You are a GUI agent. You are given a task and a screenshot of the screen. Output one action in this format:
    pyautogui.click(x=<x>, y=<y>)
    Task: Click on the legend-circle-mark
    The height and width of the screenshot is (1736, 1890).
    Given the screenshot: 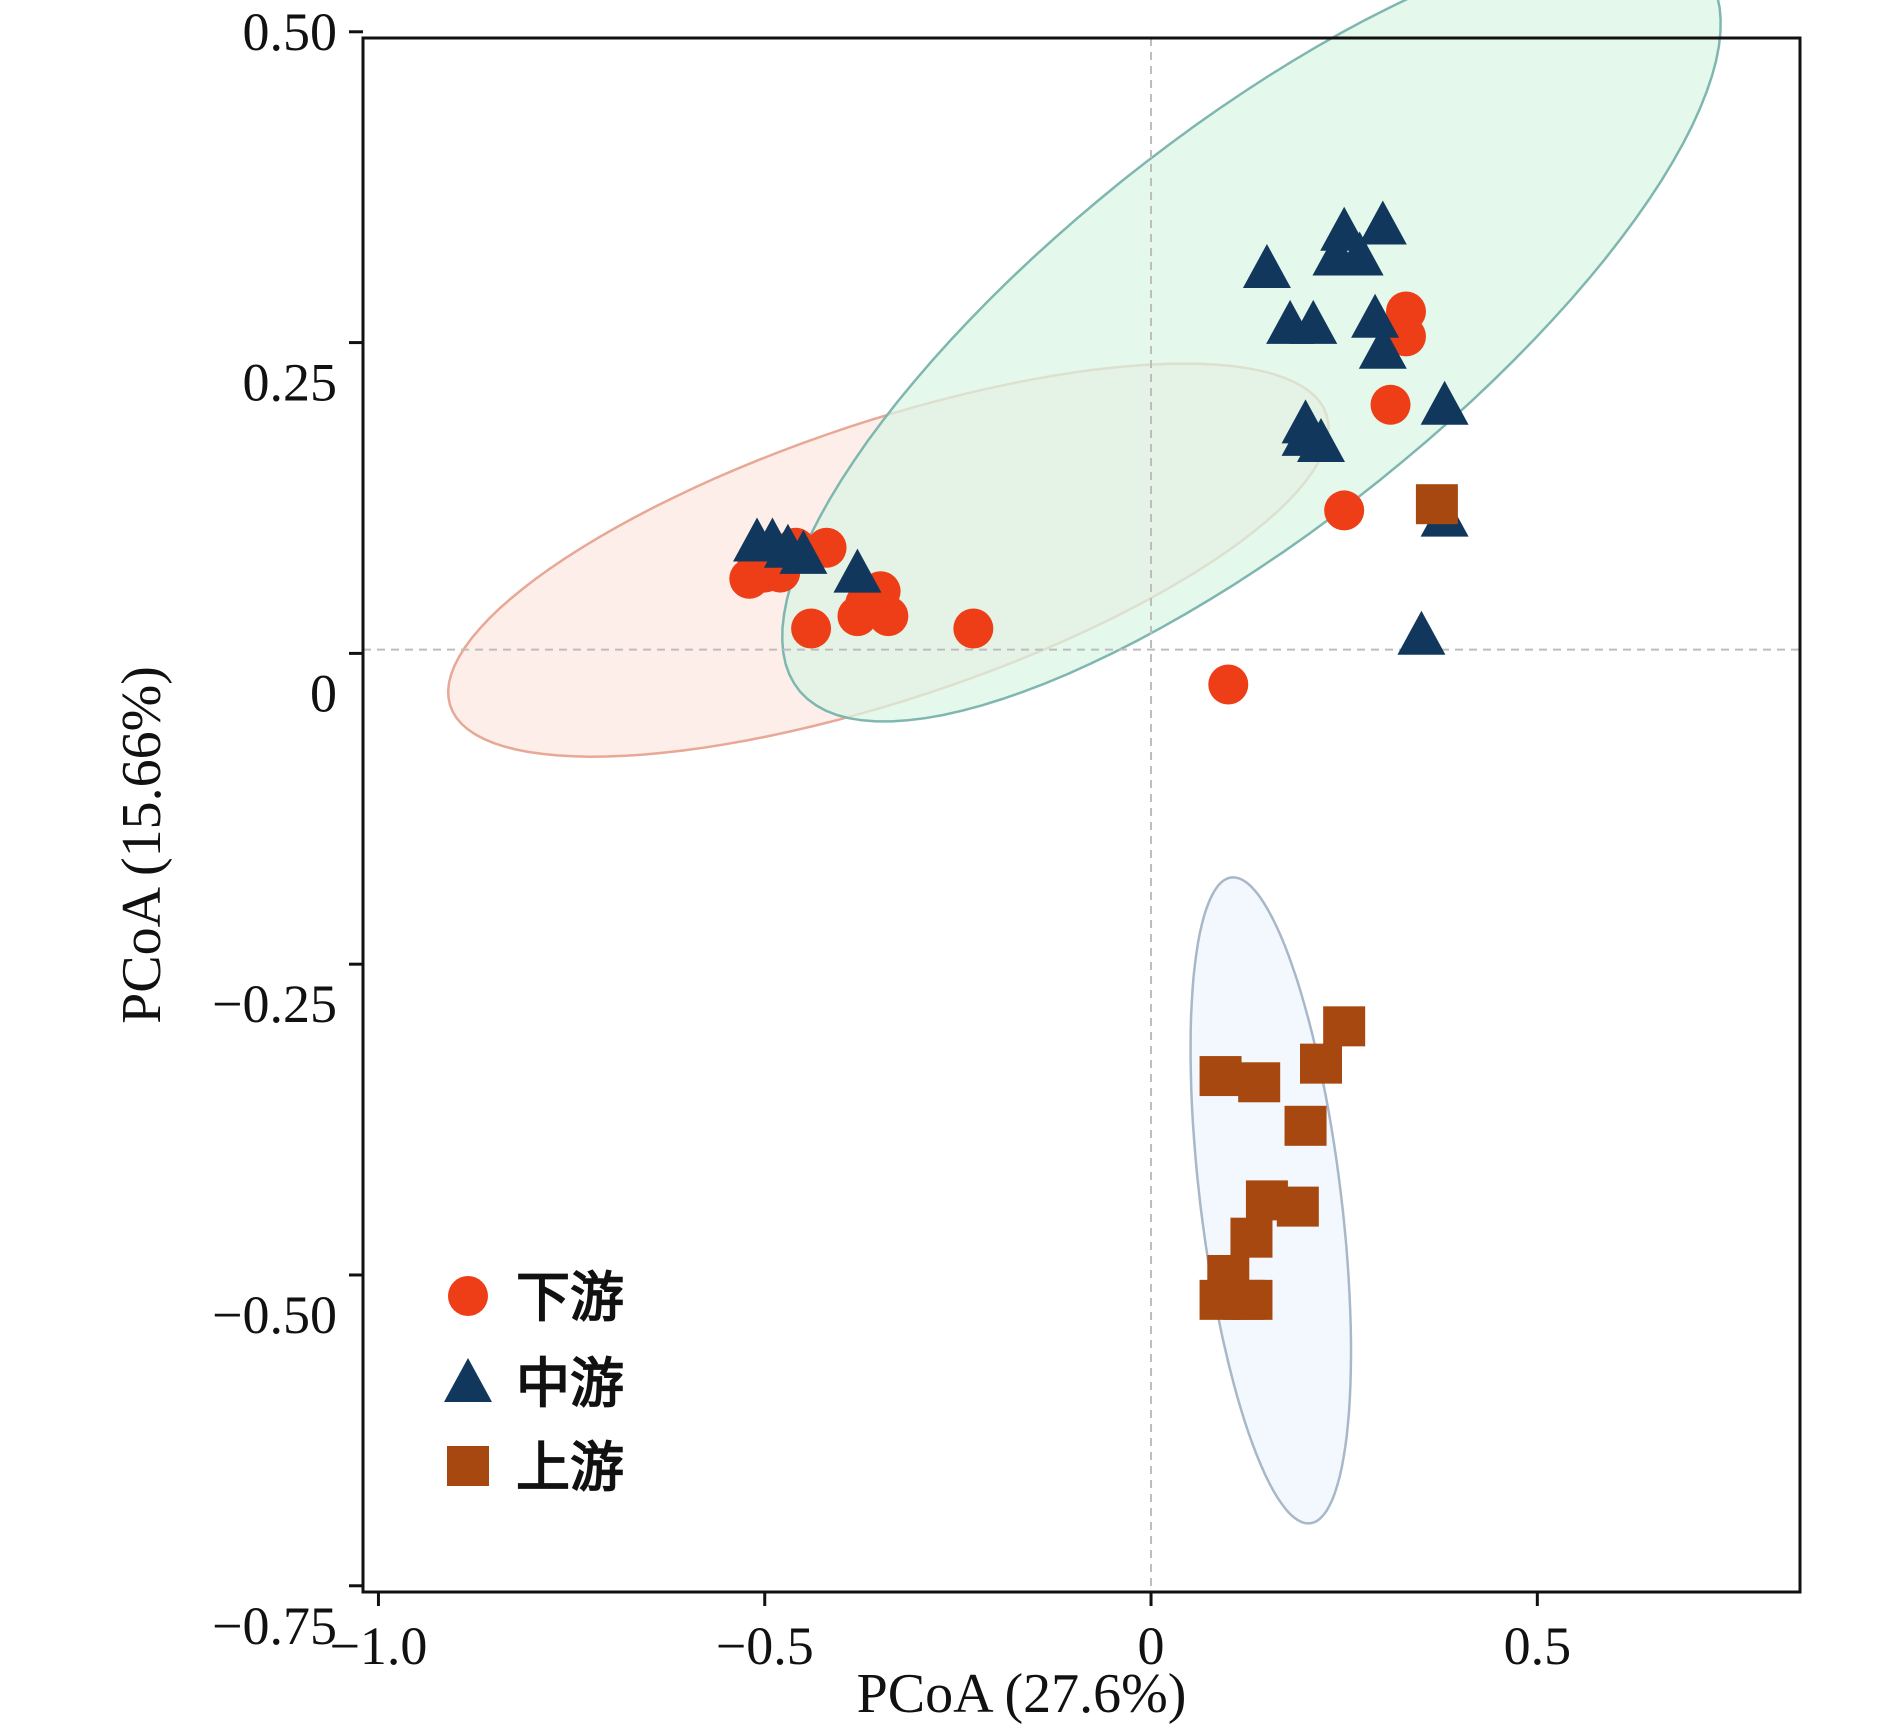 What is the action you would take?
    pyautogui.click(x=468, y=1296)
    